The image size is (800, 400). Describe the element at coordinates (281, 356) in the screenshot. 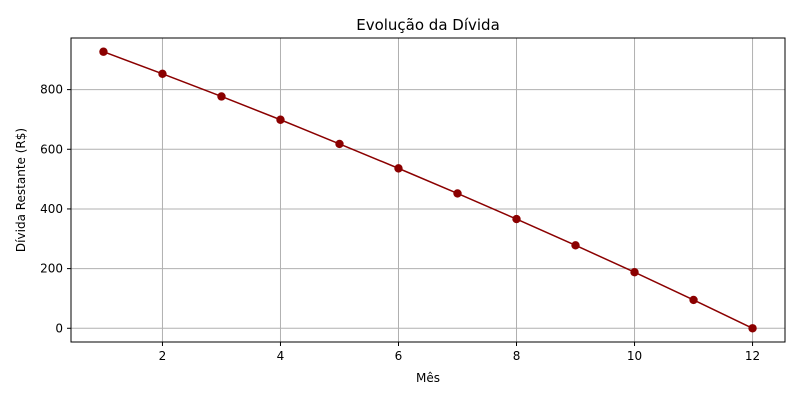

I see `x-tick-label: 4` at that location.